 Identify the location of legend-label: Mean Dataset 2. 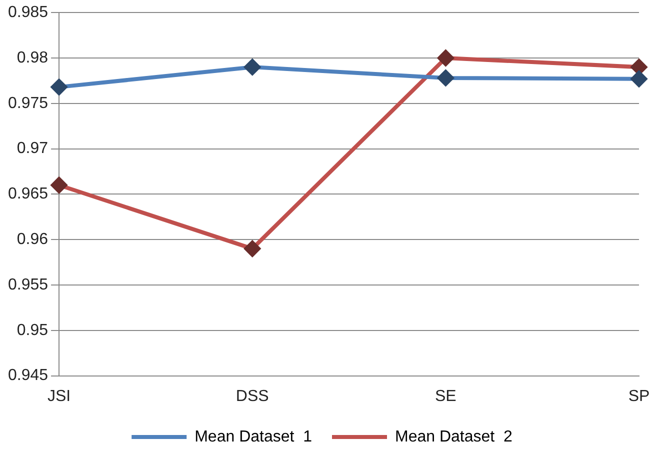
(453, 437).